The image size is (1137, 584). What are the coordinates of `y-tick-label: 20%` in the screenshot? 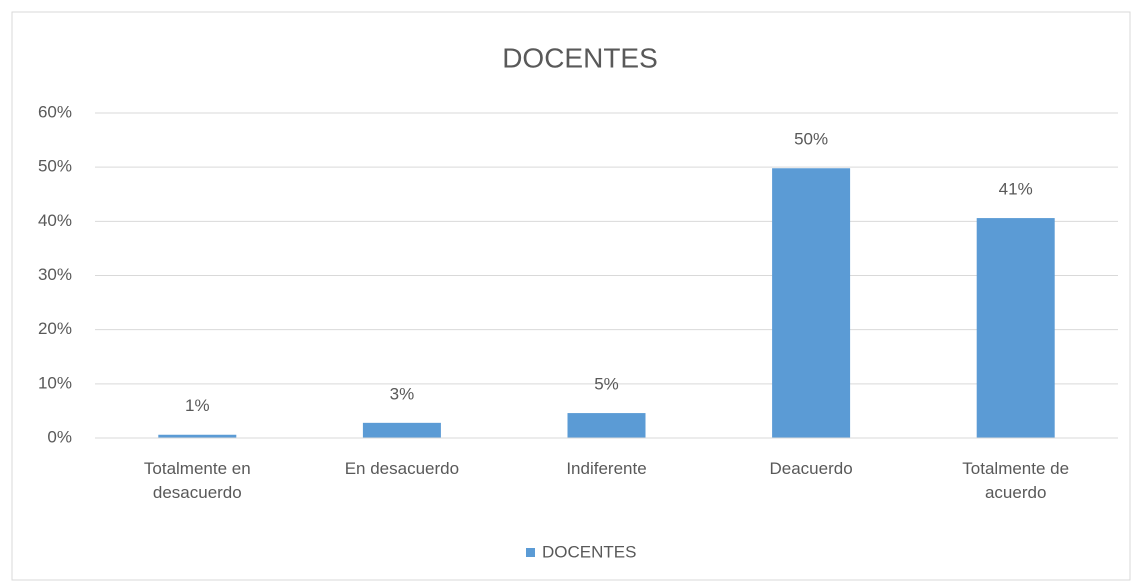 It's located at (55, 328).